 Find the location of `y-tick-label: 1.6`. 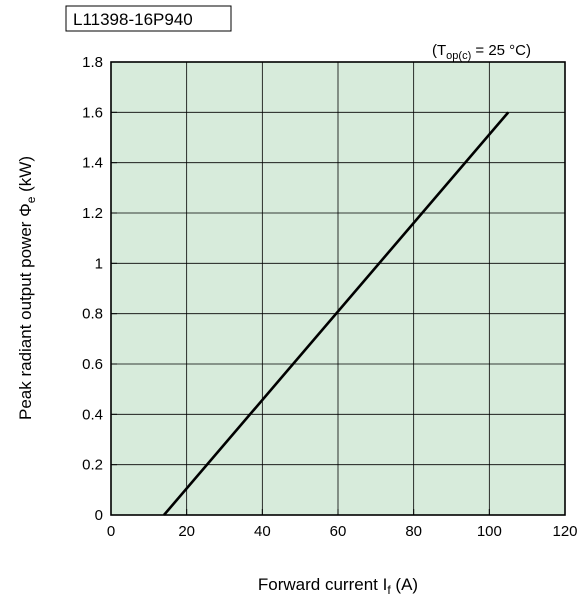

y-tick-label: 1.6 is located at coordinates (92, 112).